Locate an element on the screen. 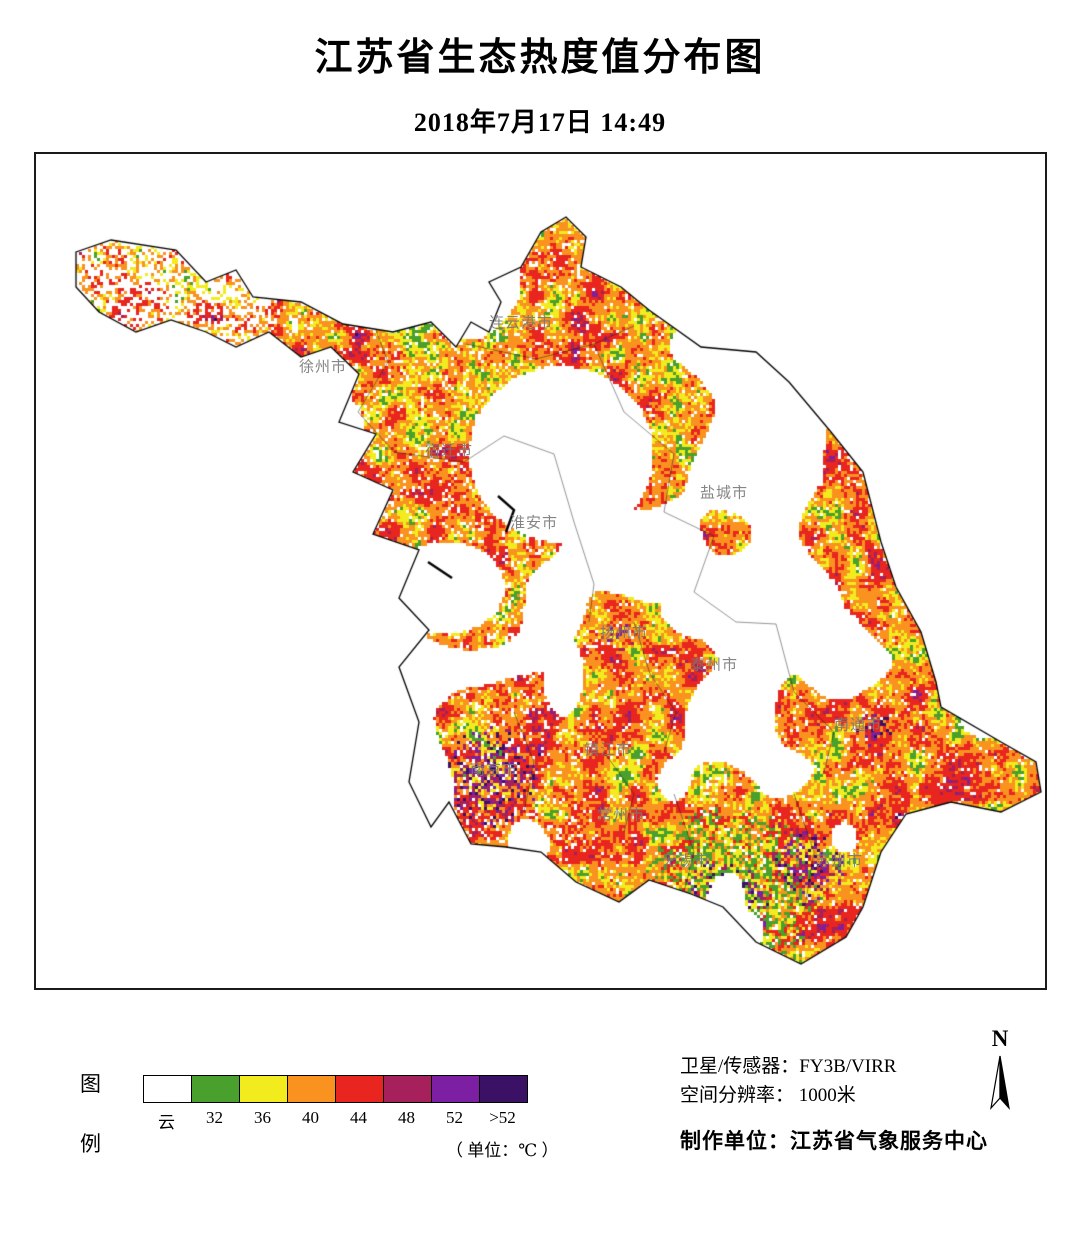 This screenshot has width=1080, height=1234. legend-label: 44 is located at coordinates (358, 1117).